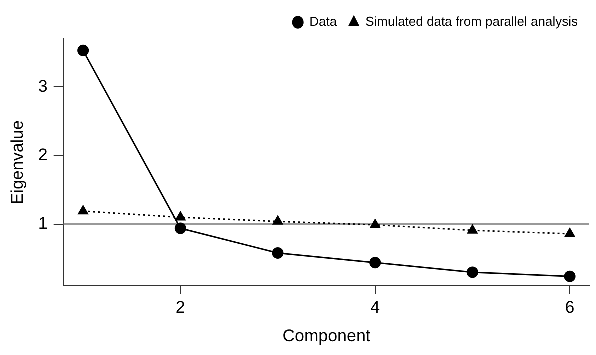 This screenshot has height=355, width=596. Describe the element at coordinates (181, 308) in the screenshot. I see `x-tick-label: 2` at that location.